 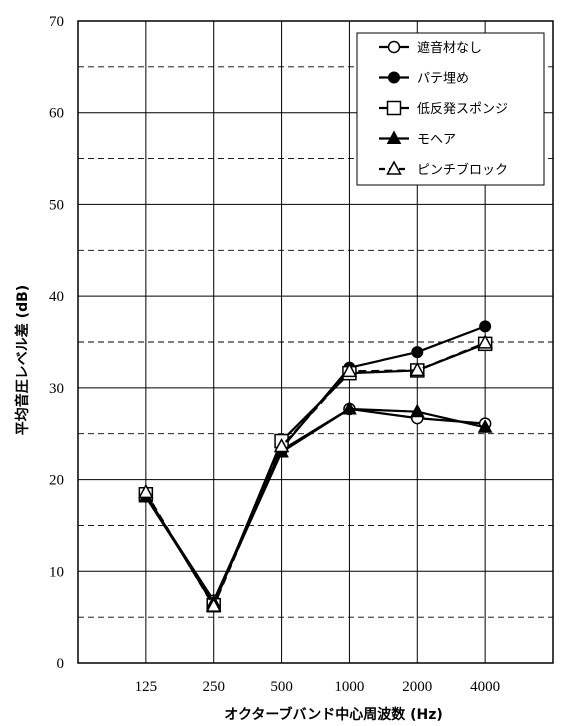 What do you see at coordinates (56, 205) in the screenshot?
I see `y-tick-label: 50` at bounding box center [56, 205].